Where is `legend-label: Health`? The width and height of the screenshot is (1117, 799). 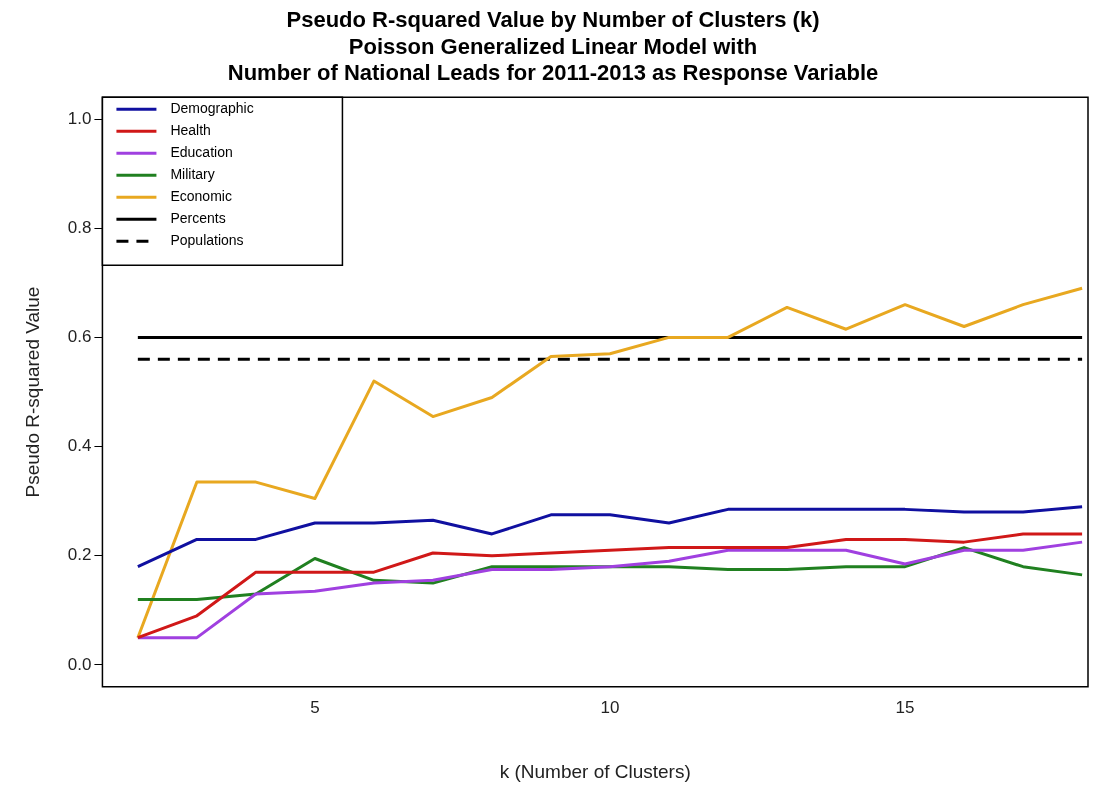
legend-label: Health is located at coordinates (190, 130).